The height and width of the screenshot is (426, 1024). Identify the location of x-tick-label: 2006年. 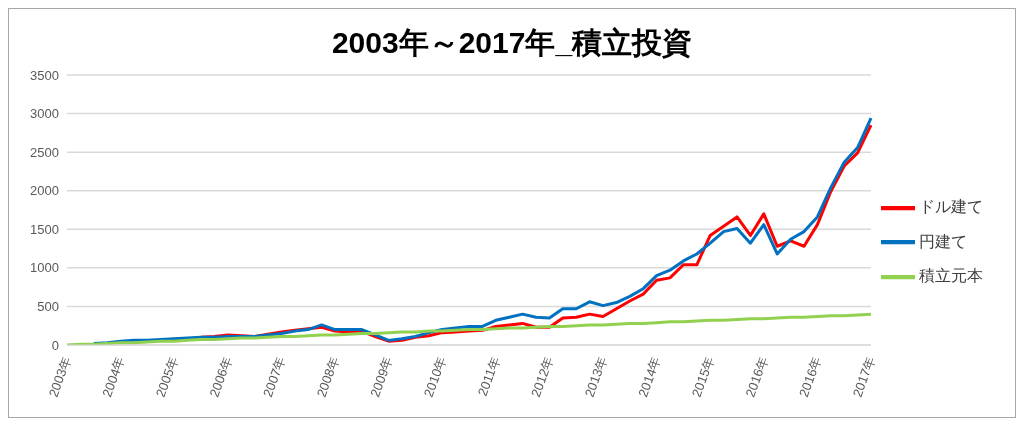
(220, 376).